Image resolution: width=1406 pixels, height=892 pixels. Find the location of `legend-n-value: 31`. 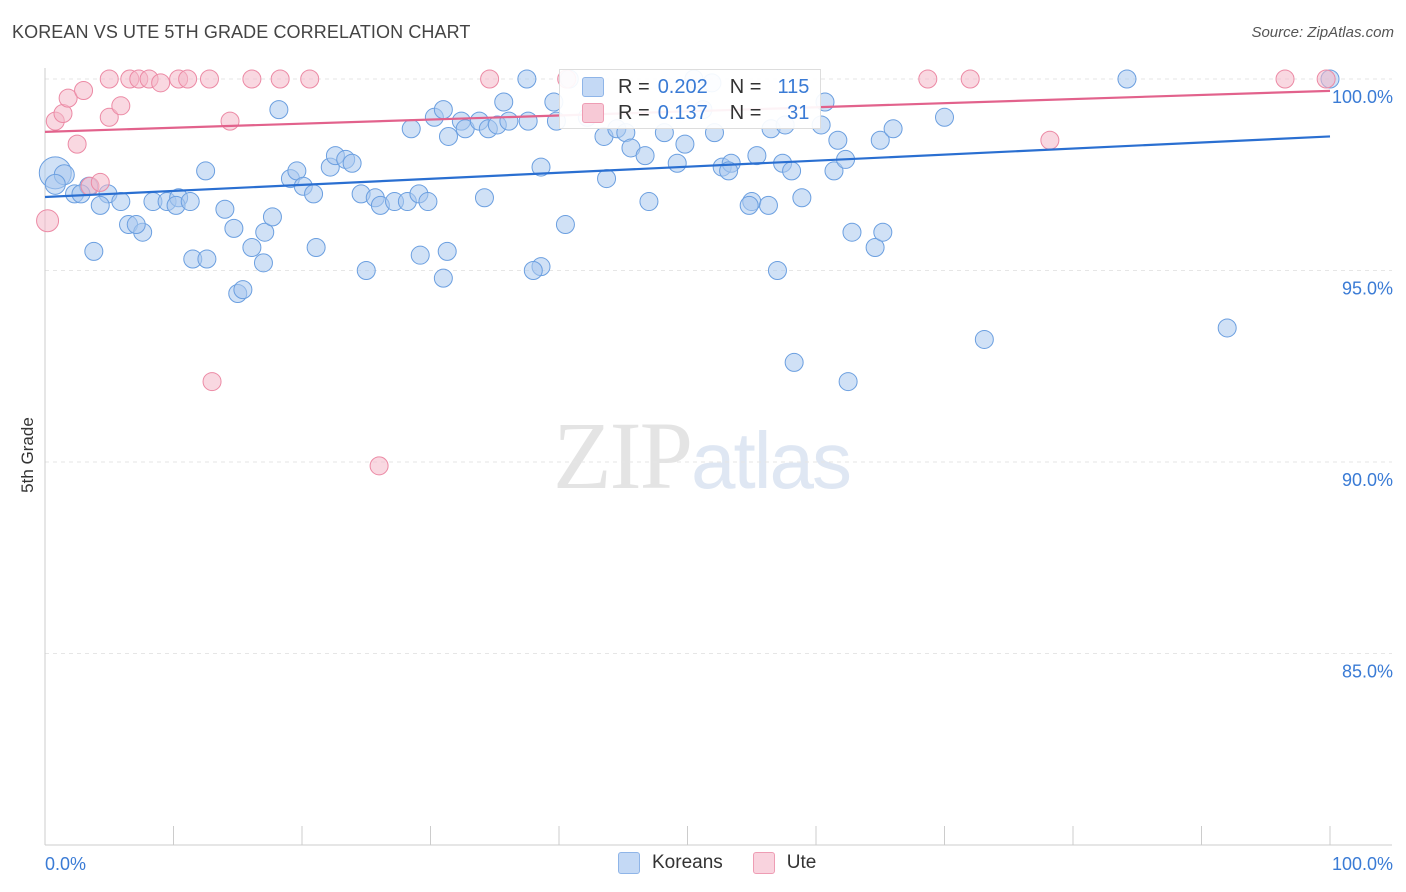

legend-n-value: 31 is located at coordinates (798, 112).